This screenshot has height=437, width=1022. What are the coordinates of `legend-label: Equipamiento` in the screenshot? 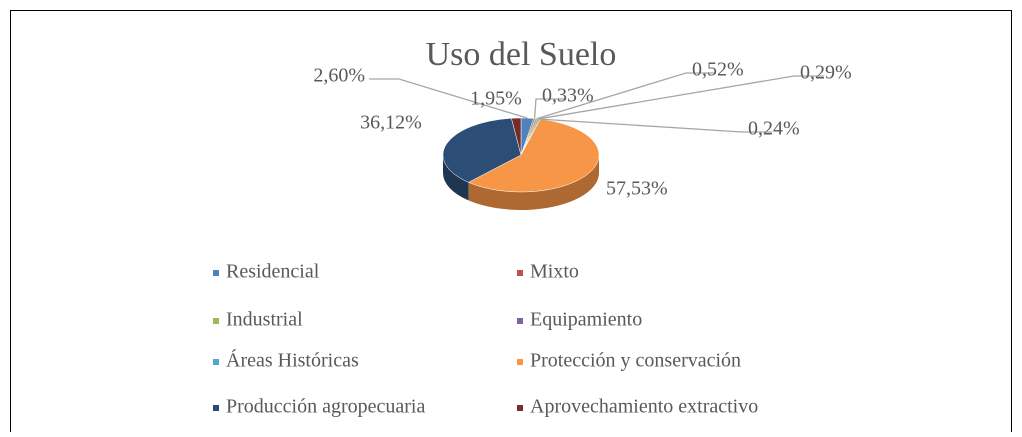 It's located at (586, 320).